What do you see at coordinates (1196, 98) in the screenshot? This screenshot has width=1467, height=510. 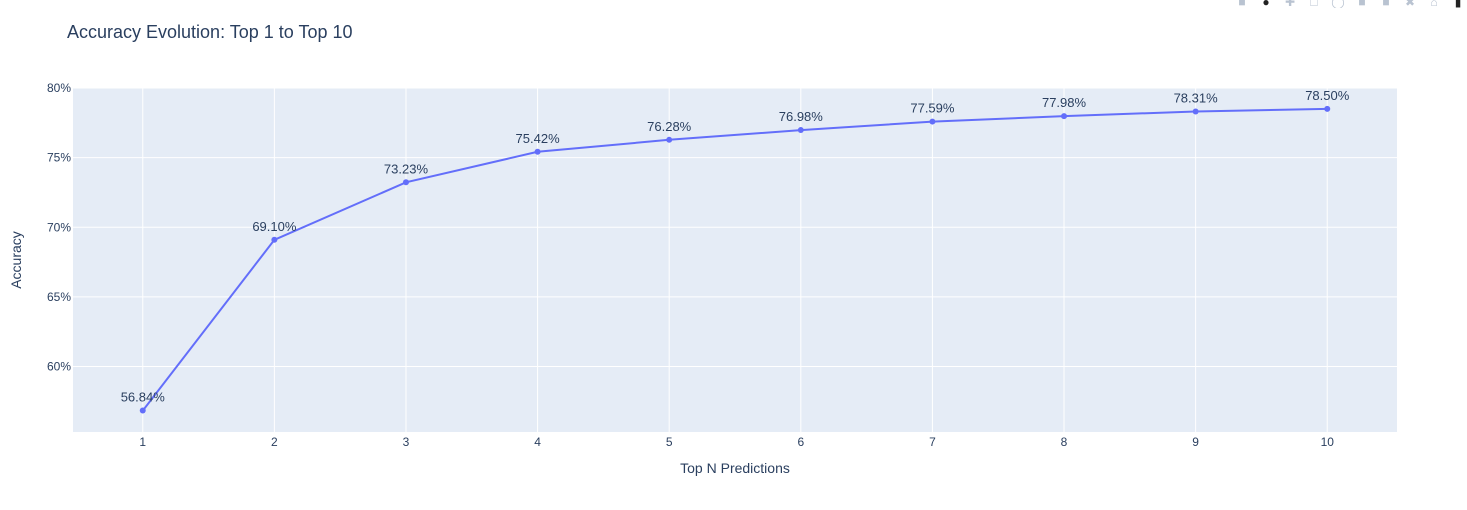 I see `data-label: 78.31%` at bounding box center [1196, 98].